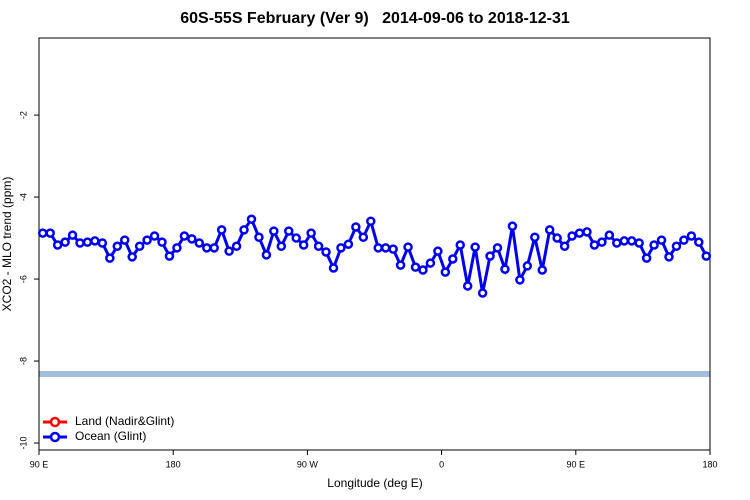 The width and height of the screenshot is (750, 500). Describe the element at coordinates (7, 244) in the screenshot. I see `y-axis-label: XCO2 - MLO trend (ppm)` at that location.